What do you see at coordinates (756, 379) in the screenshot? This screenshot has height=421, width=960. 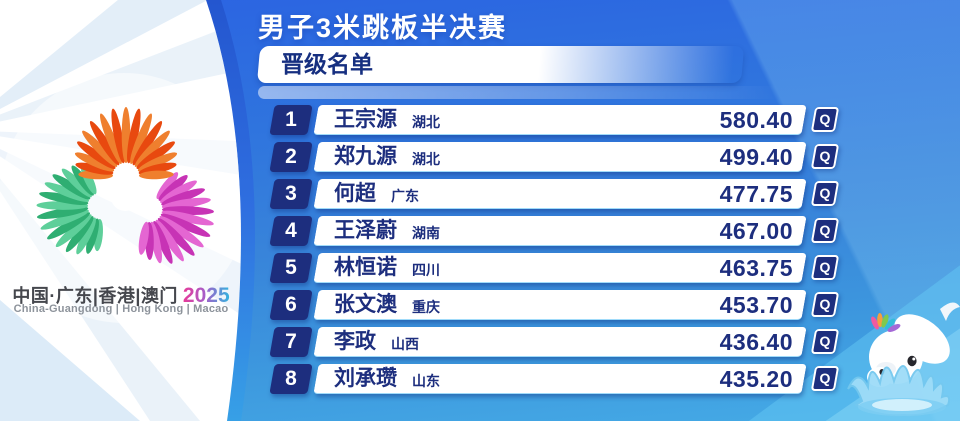 I see `score-value: 435.20` at bounding box center [756, 379].